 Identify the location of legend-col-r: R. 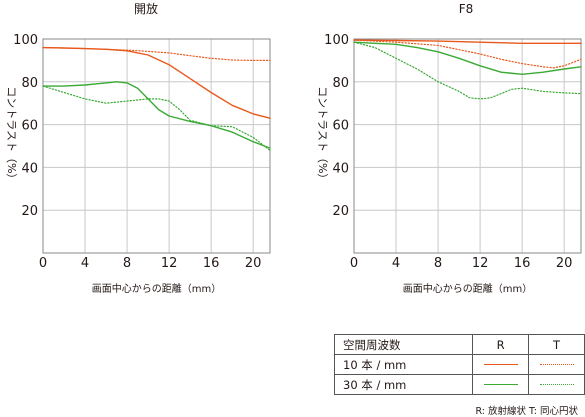
(501, 344).